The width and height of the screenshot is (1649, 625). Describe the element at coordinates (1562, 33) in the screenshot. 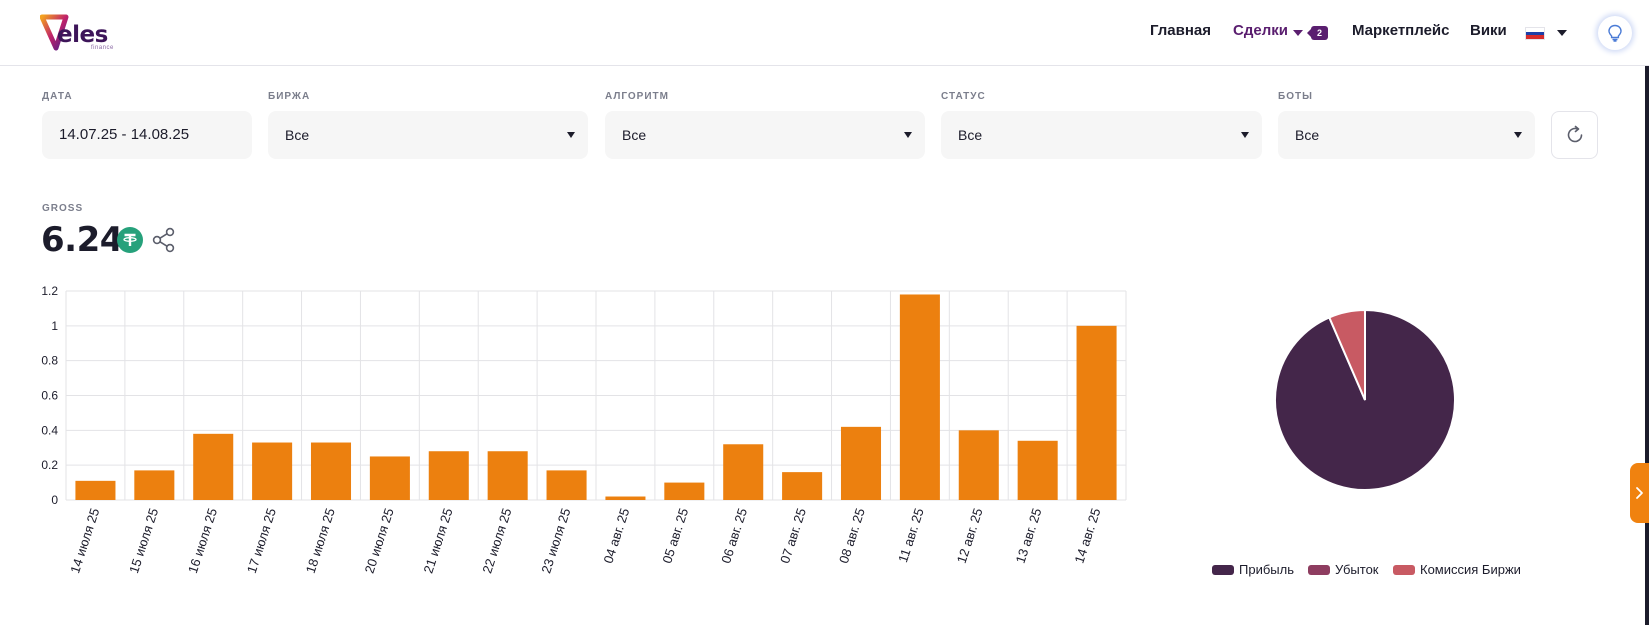

I see `language-chevron-icon` at that location.